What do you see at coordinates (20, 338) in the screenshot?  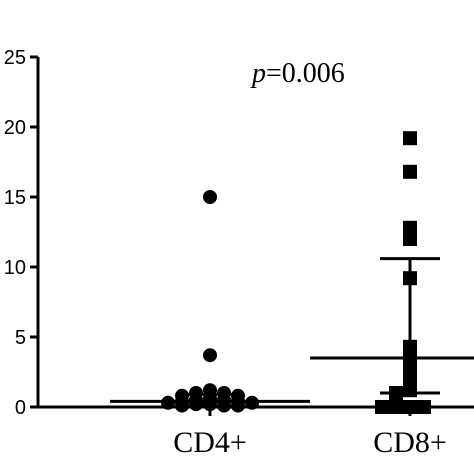 I see `y-tick-label: 5` at bounding box center [20, 338].